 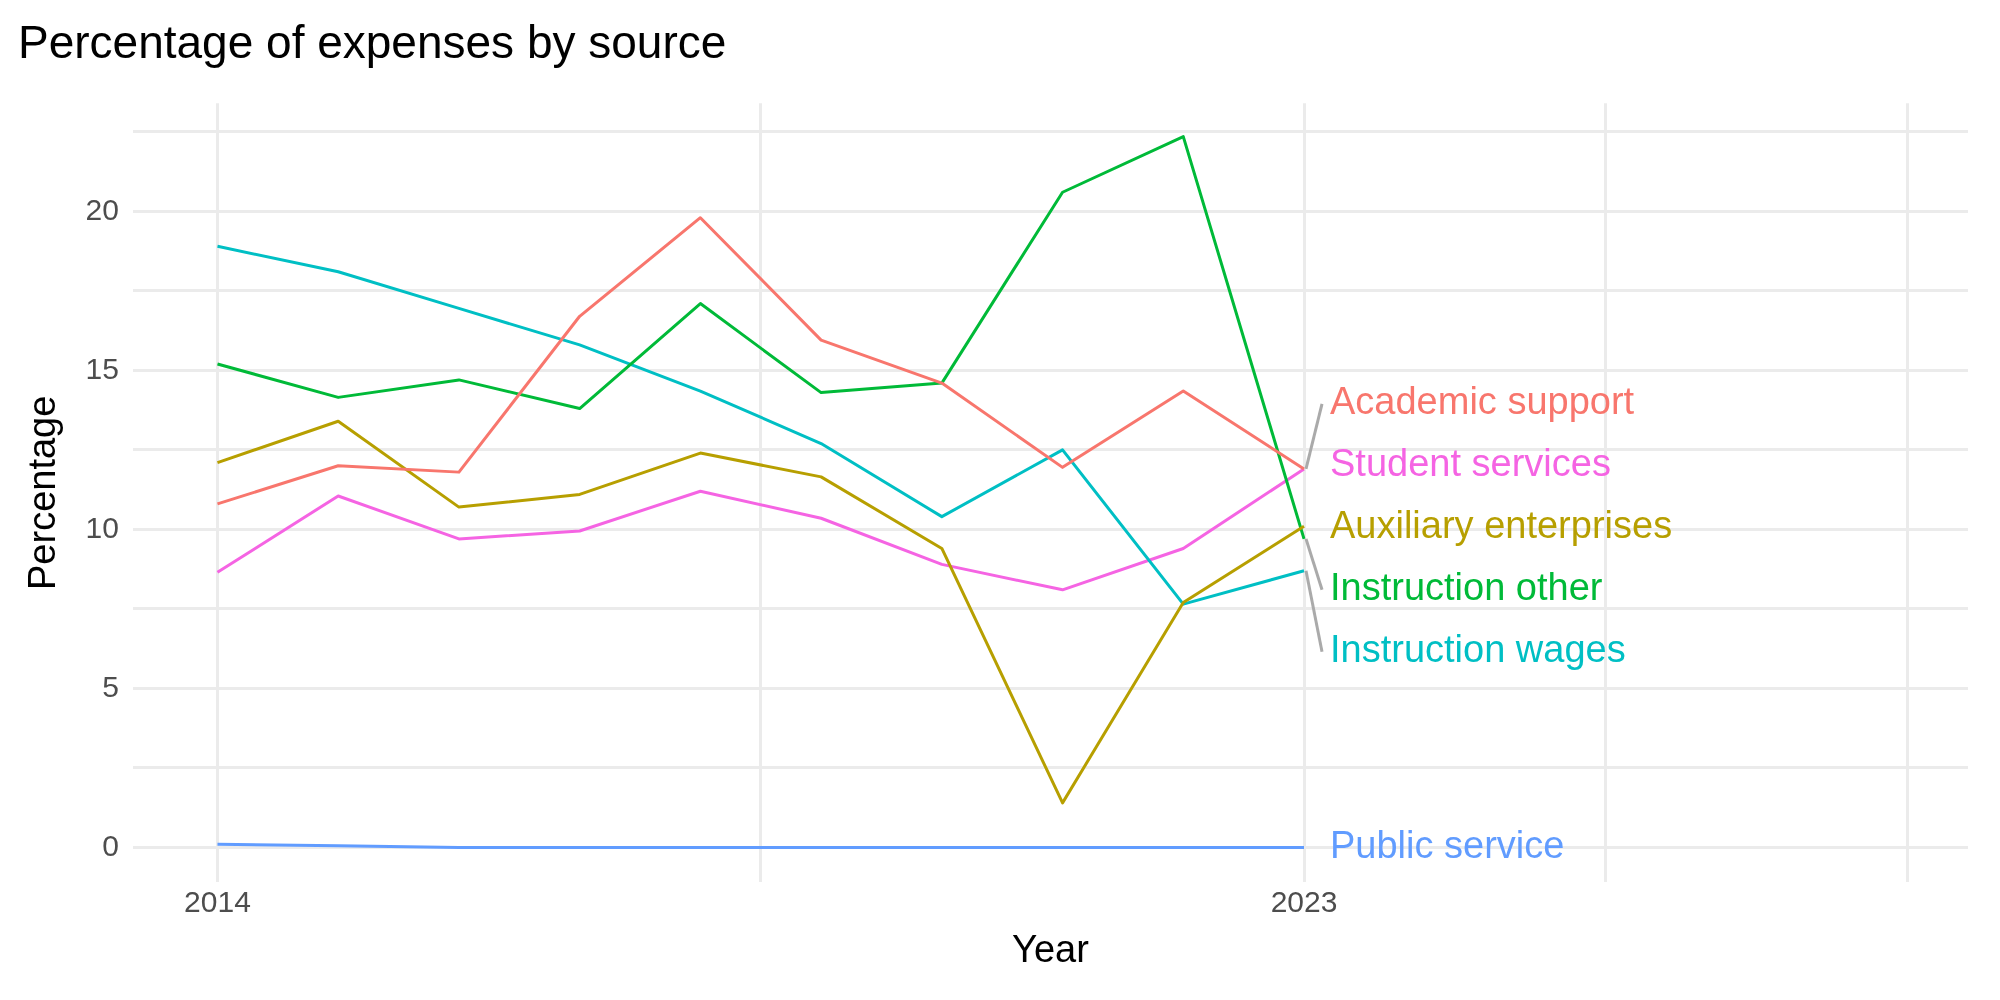 I want to click on y-axis-title: Percentage, so click(x=42, y=492).